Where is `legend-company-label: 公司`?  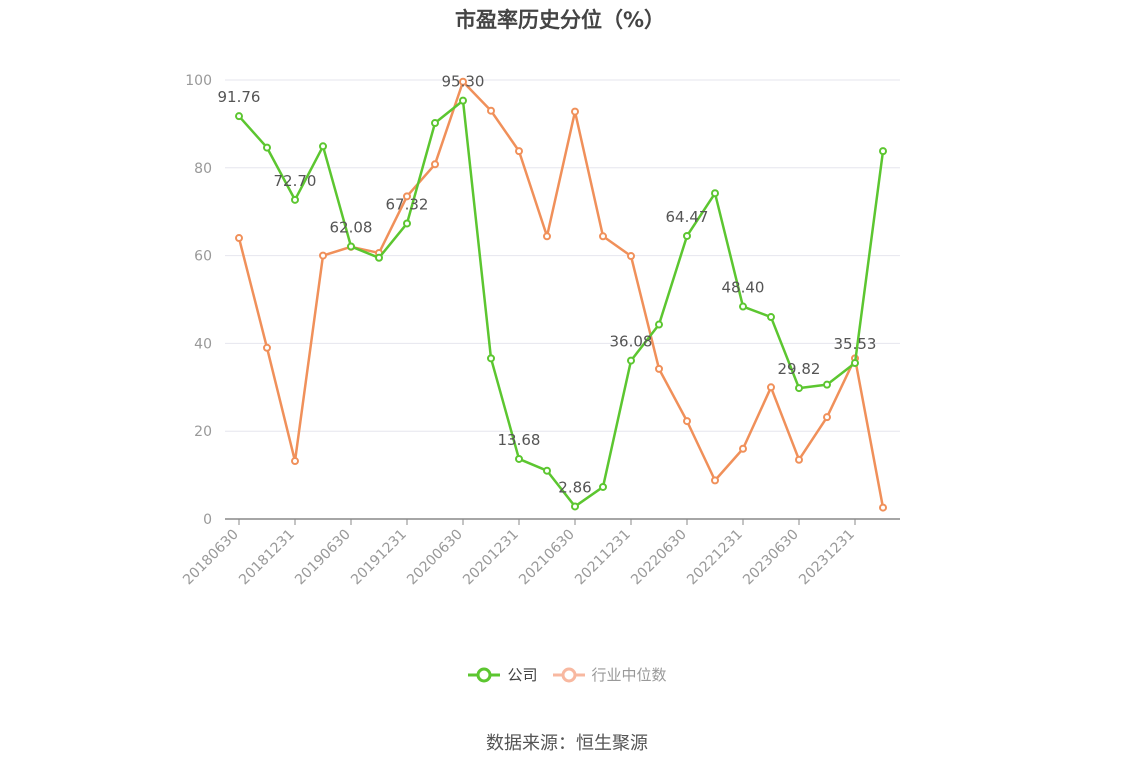
legend-company-label: 公司 is located at coordinates (522, 675).